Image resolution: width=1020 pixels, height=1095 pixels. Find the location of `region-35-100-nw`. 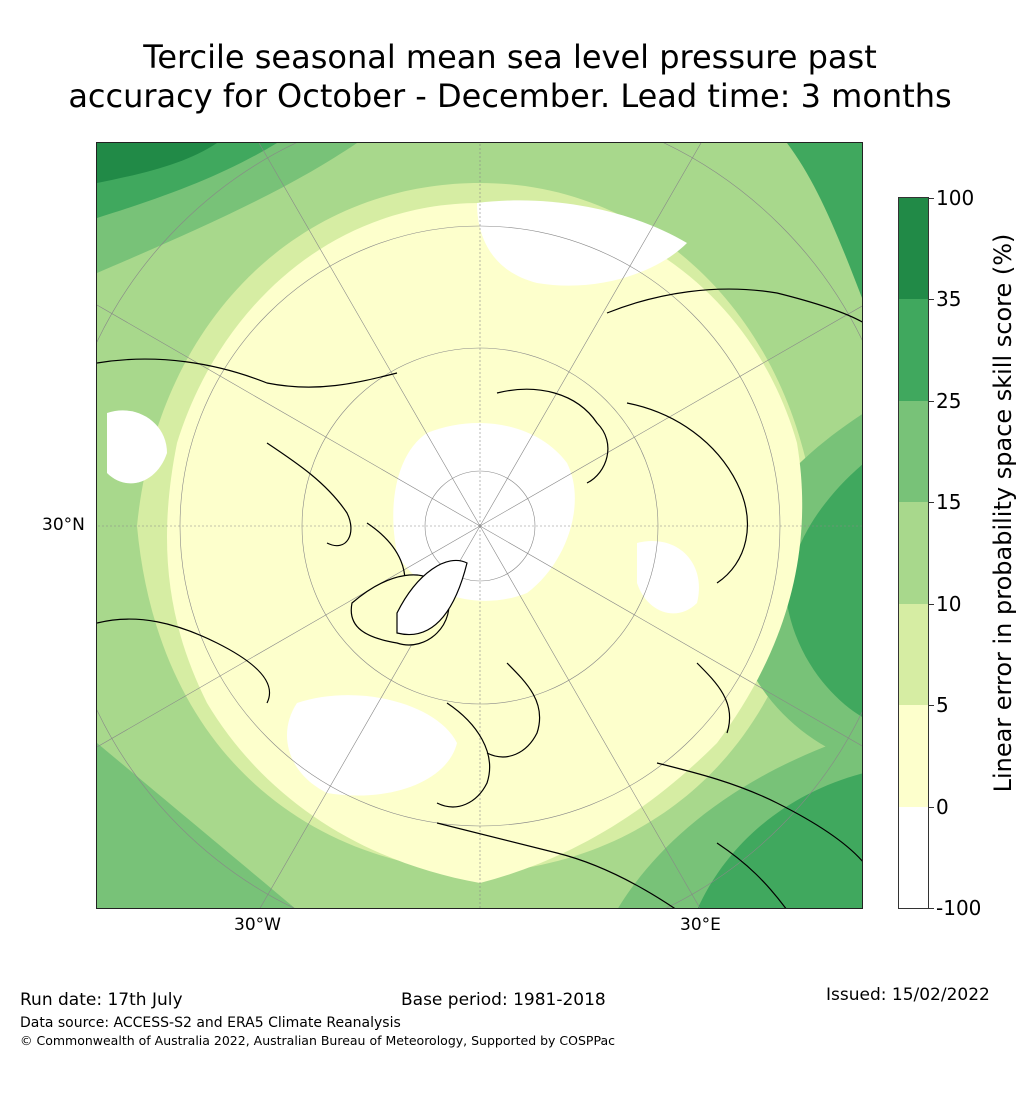

region-35-100-nw is located at coordinates (157, 163).